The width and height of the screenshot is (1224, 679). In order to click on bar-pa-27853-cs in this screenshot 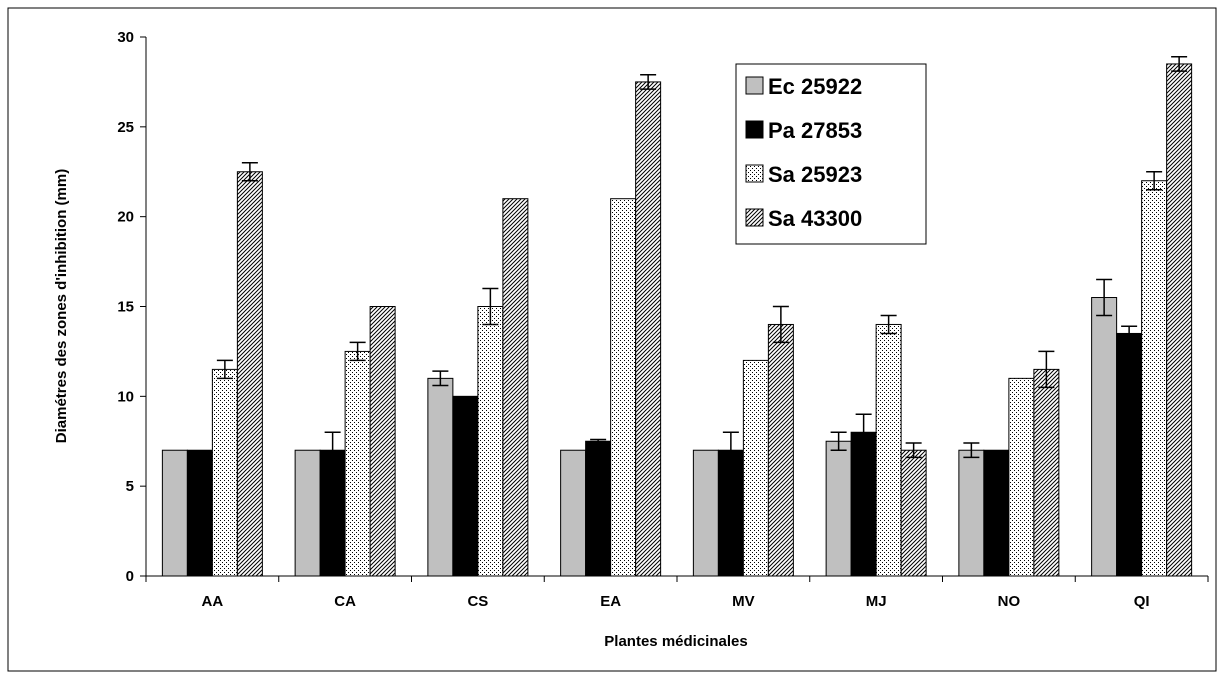, I will do `click(465, 486)`.